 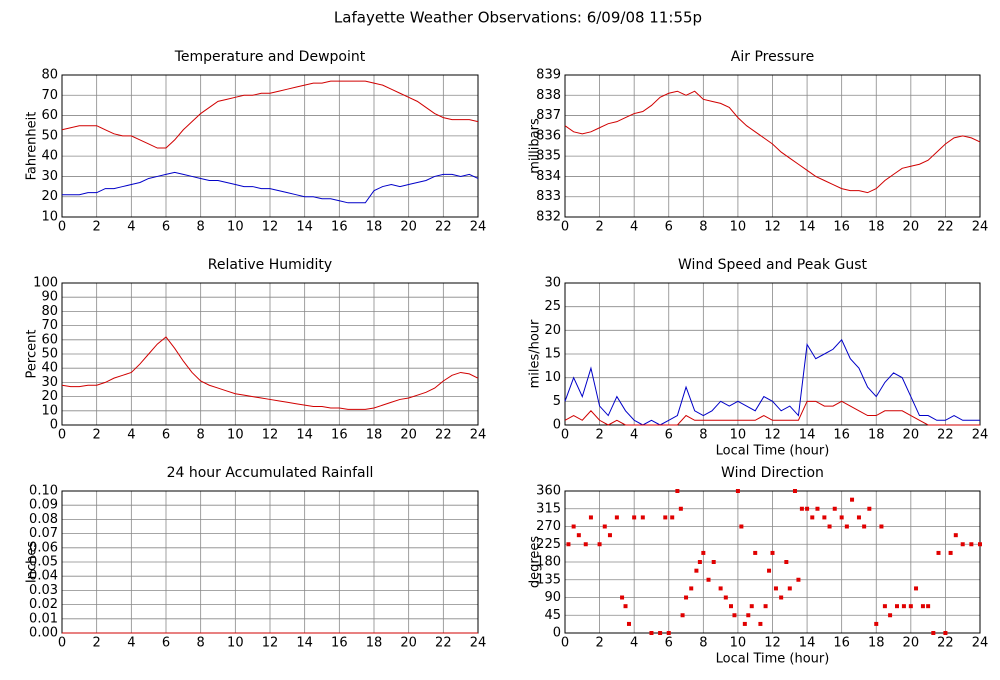 I want to click on y-tick-label: 40, so click(x=49, y=368).